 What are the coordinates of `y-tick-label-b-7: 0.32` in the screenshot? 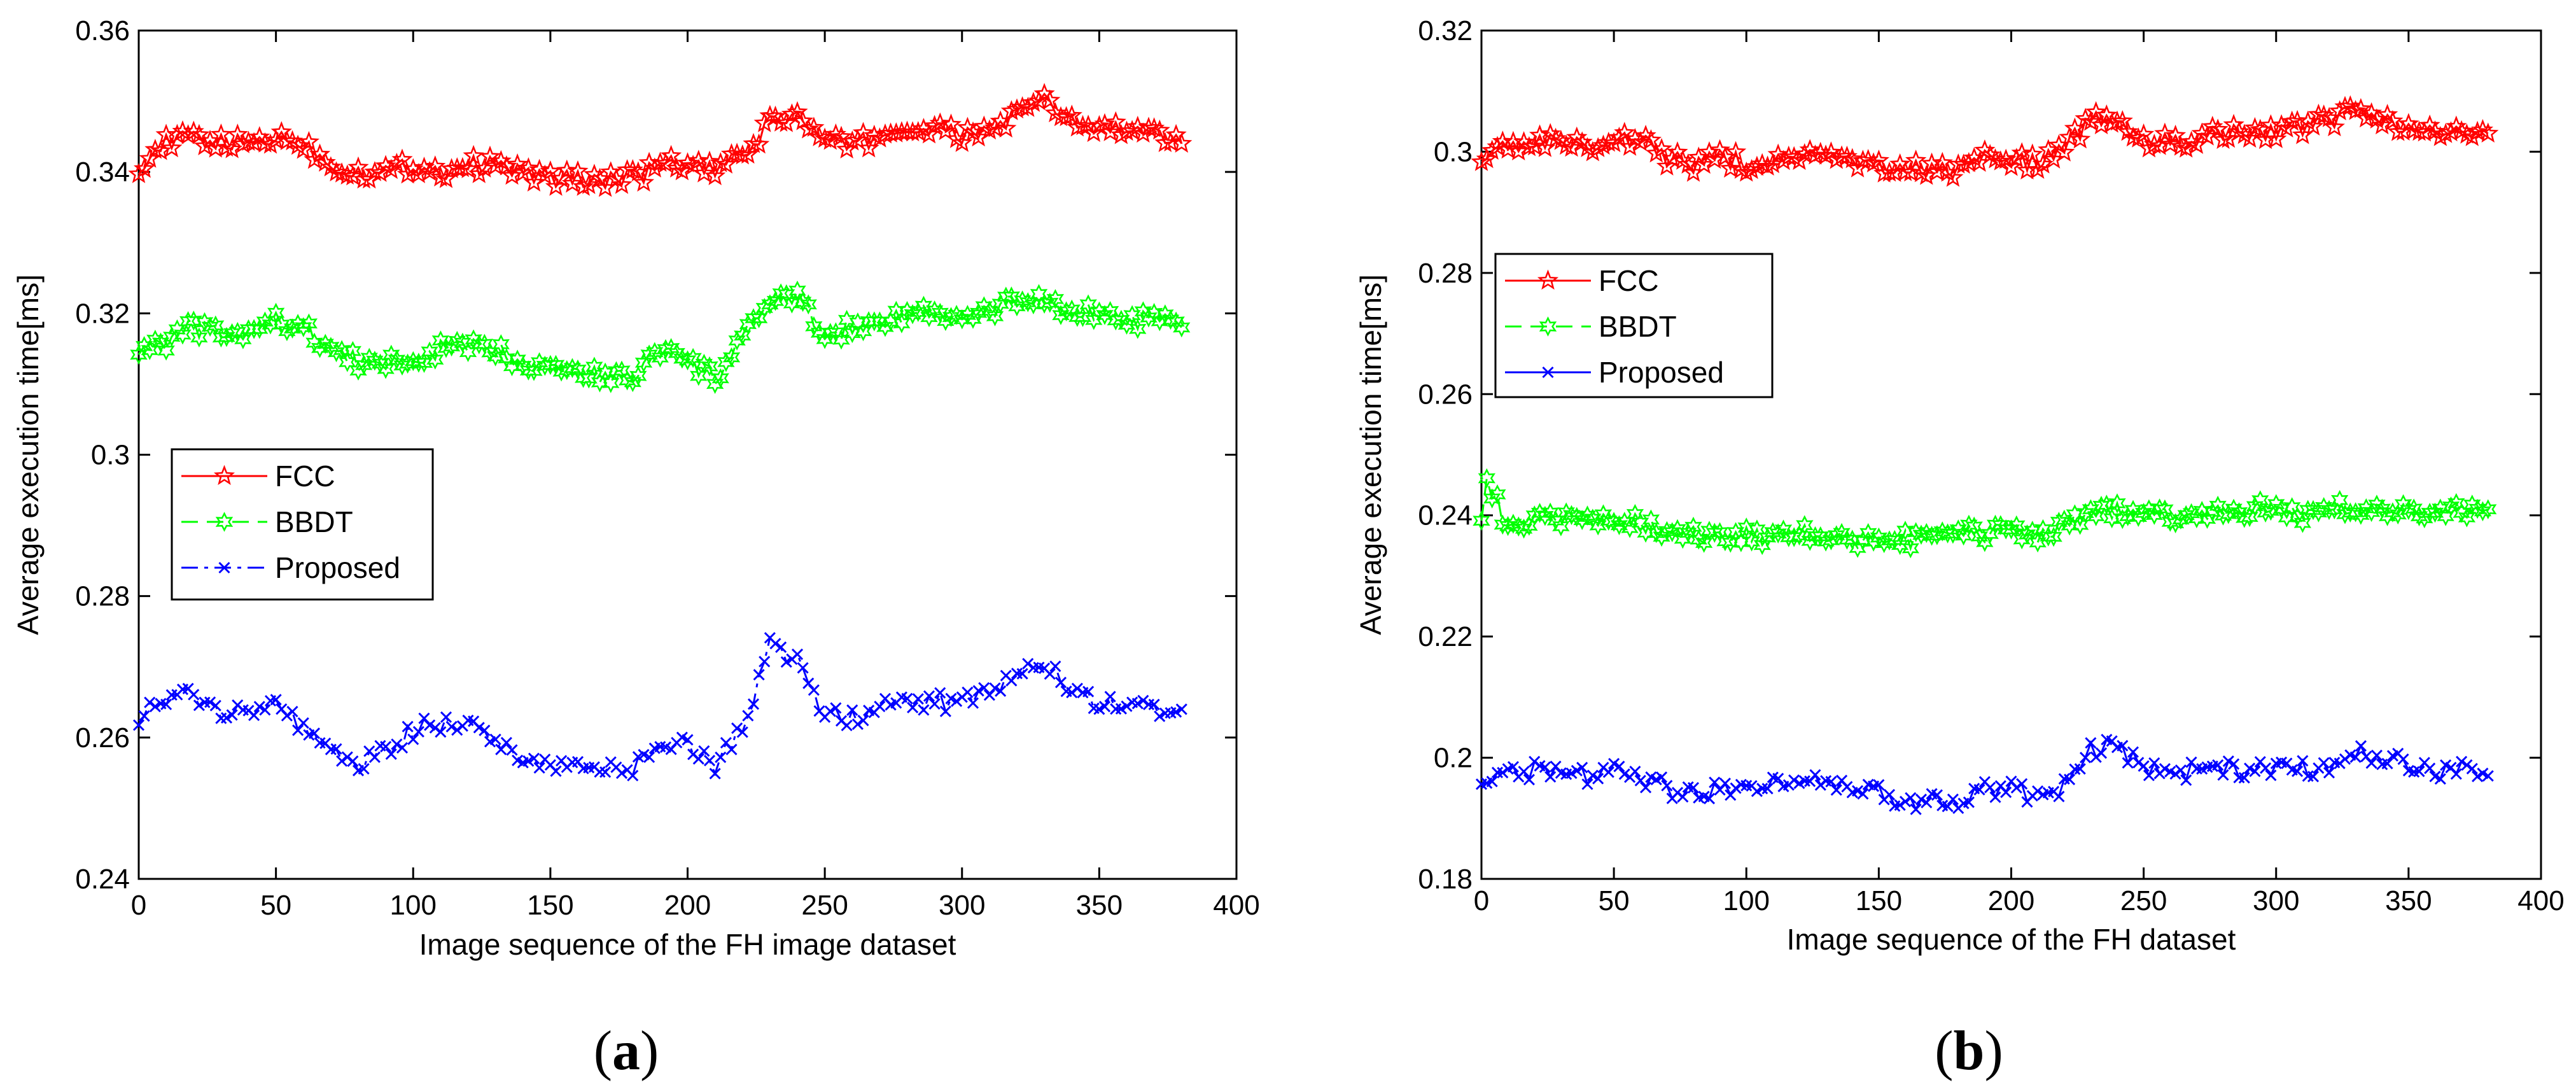 It's located at (1445, 30).